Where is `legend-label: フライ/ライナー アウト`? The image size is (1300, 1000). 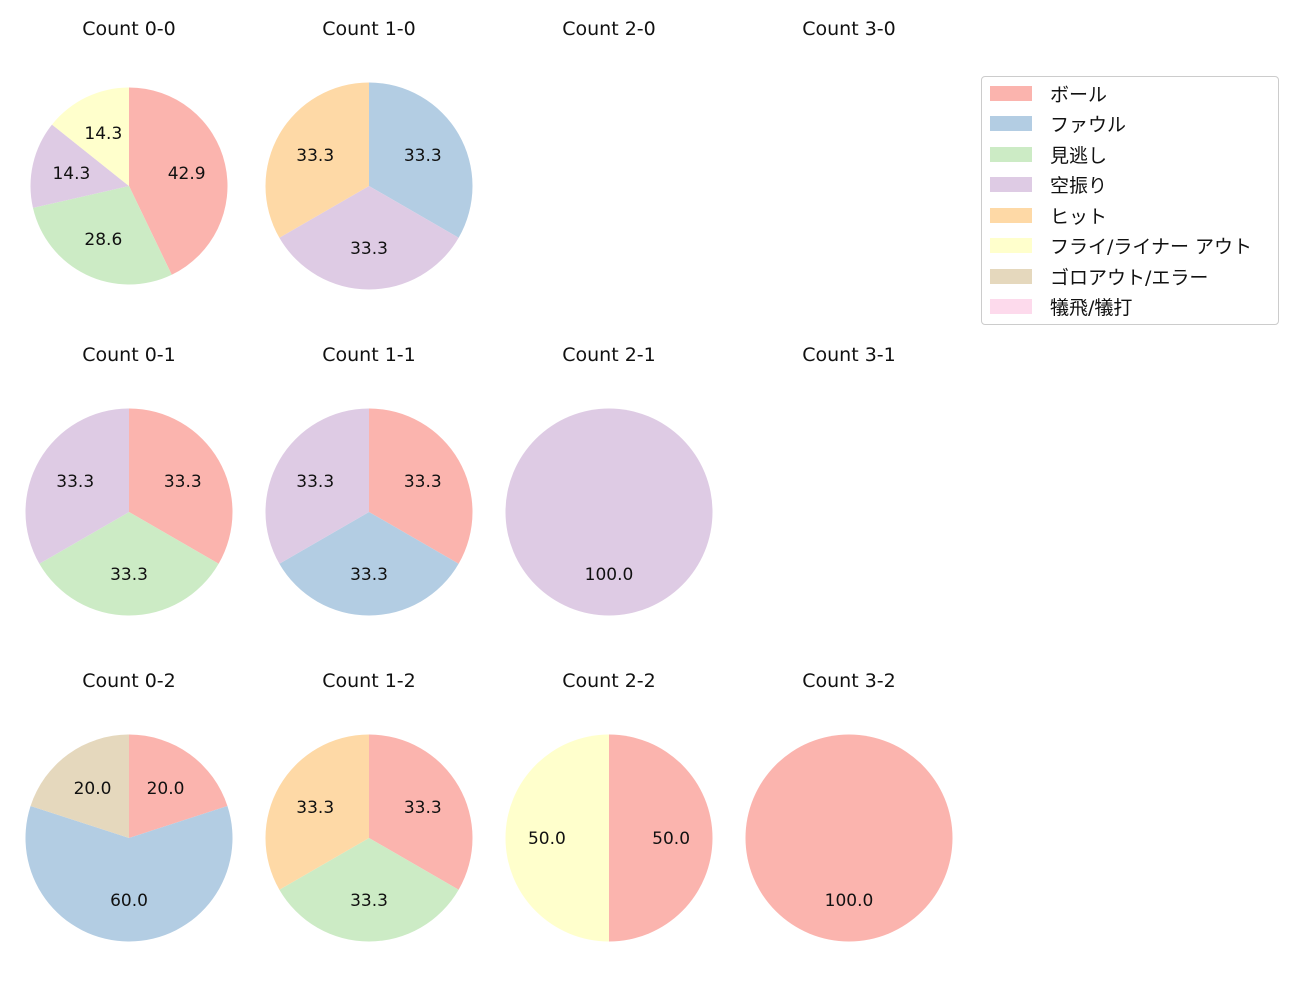 legend-label: フライ/ライナー アウト is located at coordinates (1151, 247).